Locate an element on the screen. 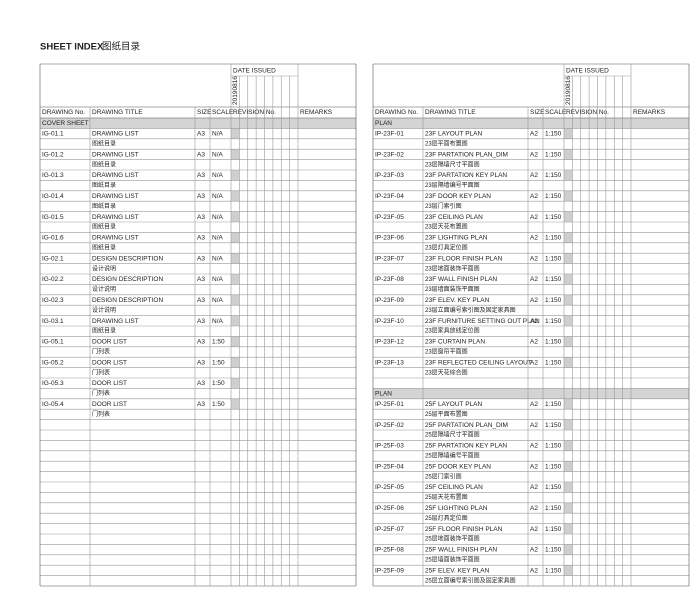 This screenshot has width=698, height=600. drawing-no: IP-25F-04 is located at coordinates (389, 466).